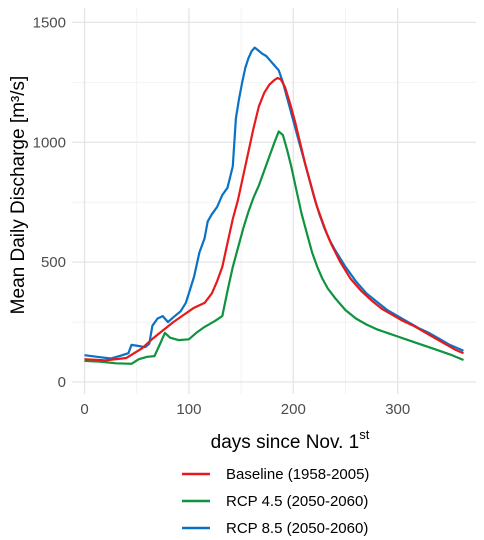 The height and width of the screenshot is (540, 484). I want to click on legend-label: RCP 8.5 (2050-2060), so click(297, 528).